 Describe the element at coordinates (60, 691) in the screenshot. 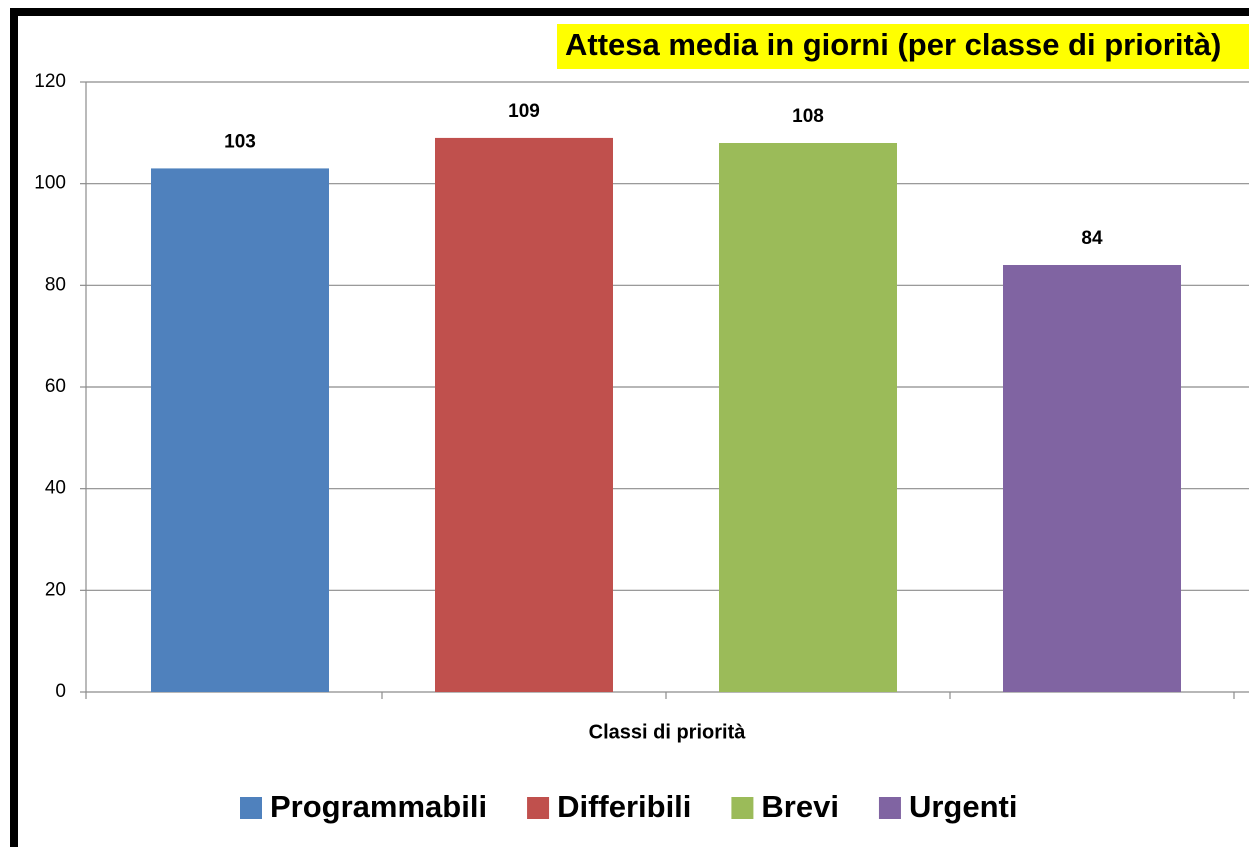

I see `y-tick-label: 0` at that location.